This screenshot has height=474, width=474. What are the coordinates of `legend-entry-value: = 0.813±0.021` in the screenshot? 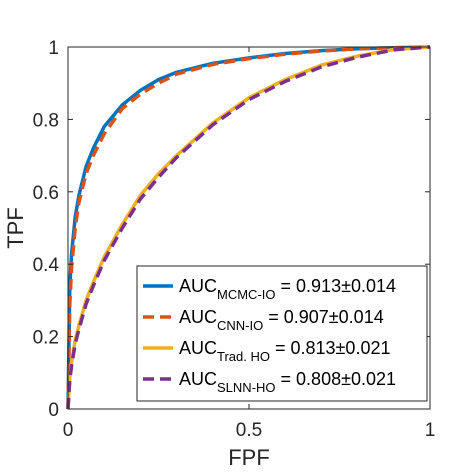 It's located at (330, 348).